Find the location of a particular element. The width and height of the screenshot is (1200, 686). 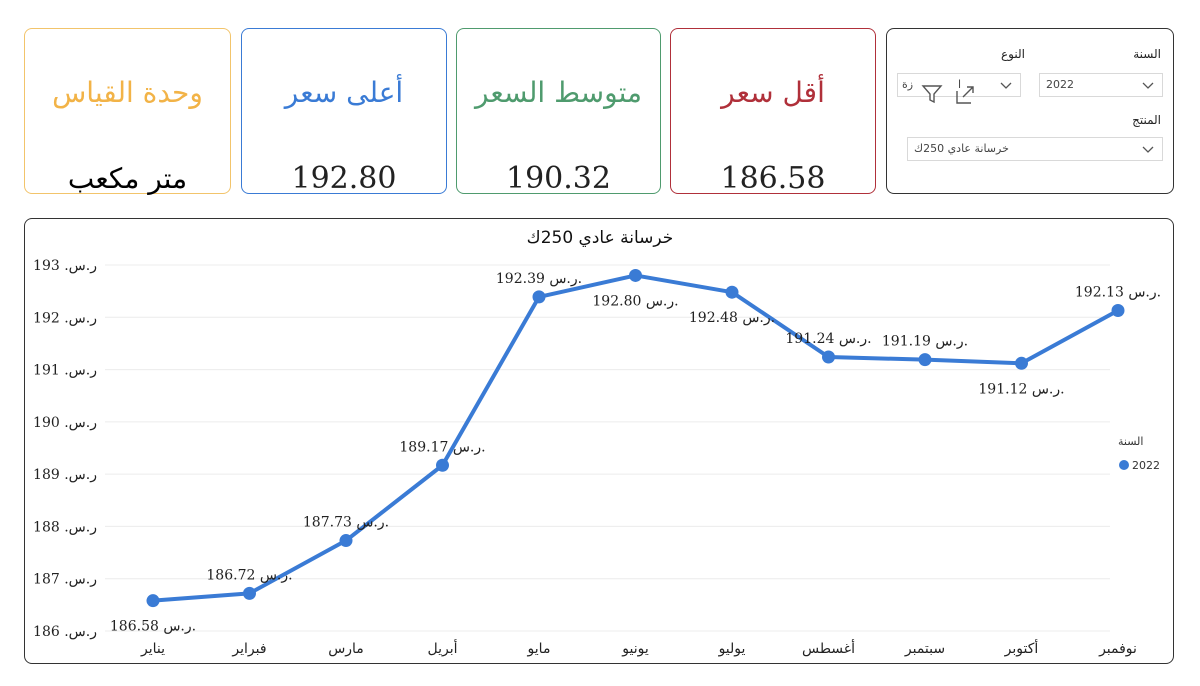

focus-mode-icon is located at coordinates (966, 95).